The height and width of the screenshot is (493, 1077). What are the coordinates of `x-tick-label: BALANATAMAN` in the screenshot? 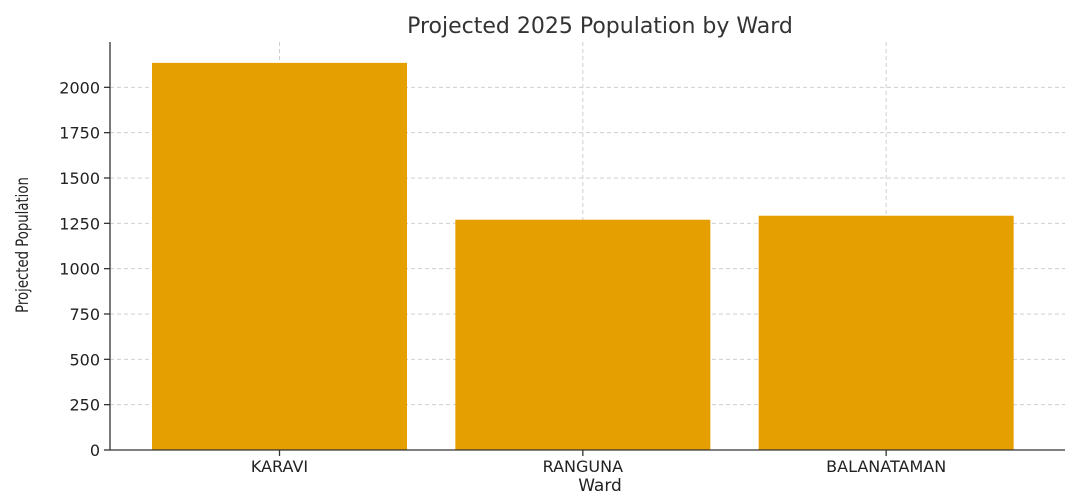 It's located at (886, 466).